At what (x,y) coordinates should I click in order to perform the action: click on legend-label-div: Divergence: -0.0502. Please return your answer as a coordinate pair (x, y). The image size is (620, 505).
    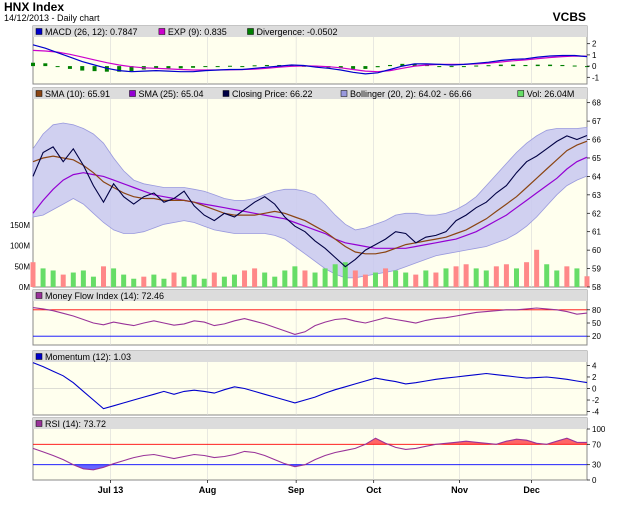
    Looking at the image, I should click on (297, 32).